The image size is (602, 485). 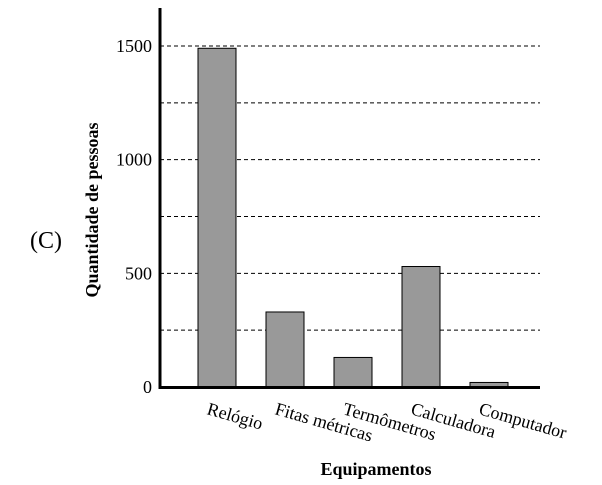 I want to click on y-tick-label-0: 0, so click(x=147, y=387).